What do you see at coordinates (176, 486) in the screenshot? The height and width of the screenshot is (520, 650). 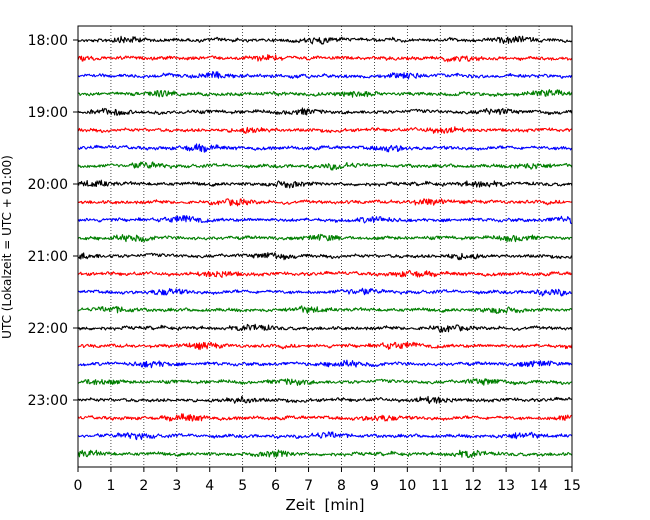 I see `x-tick-label-3: 3` at bounding box center [176, 486].